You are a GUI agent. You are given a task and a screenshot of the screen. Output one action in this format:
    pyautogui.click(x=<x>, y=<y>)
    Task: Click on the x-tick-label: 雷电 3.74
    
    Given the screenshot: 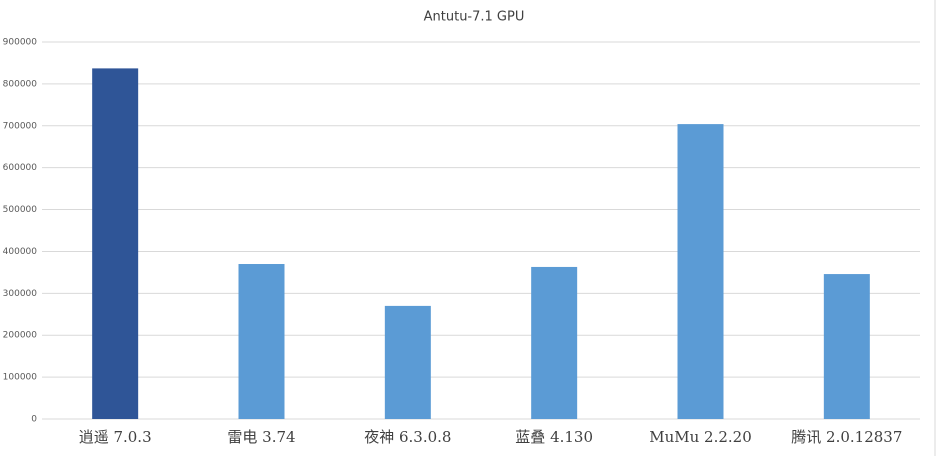 What is the action you would take?
    pyautogui.click(x=261, y=437)
    